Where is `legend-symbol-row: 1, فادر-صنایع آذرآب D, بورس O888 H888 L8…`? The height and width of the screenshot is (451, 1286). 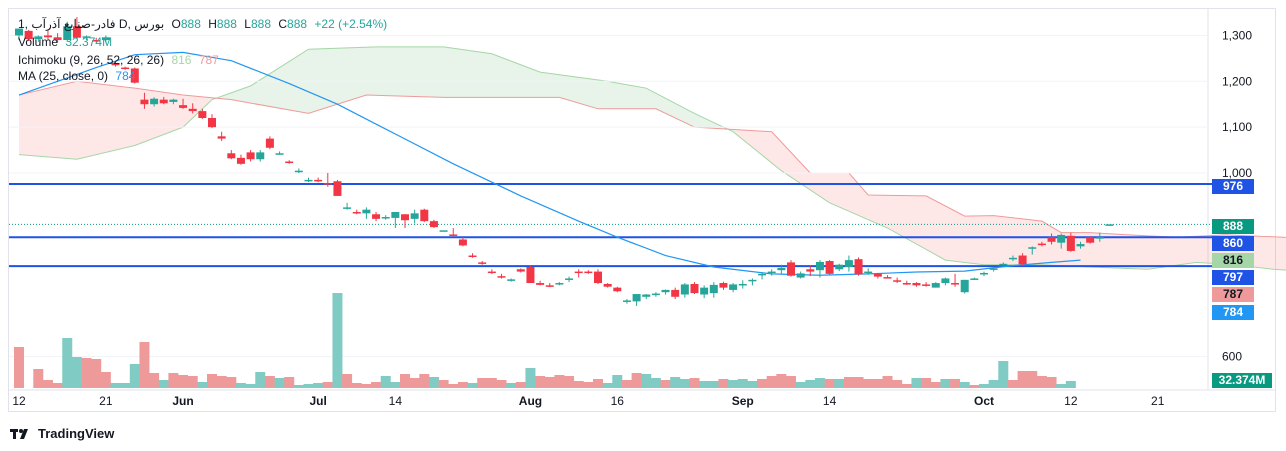
legend-symbol-row: 1, فادر-صنایع آذرآب D, بورس O888 H888 L8… is located at coordinates (204, 24).